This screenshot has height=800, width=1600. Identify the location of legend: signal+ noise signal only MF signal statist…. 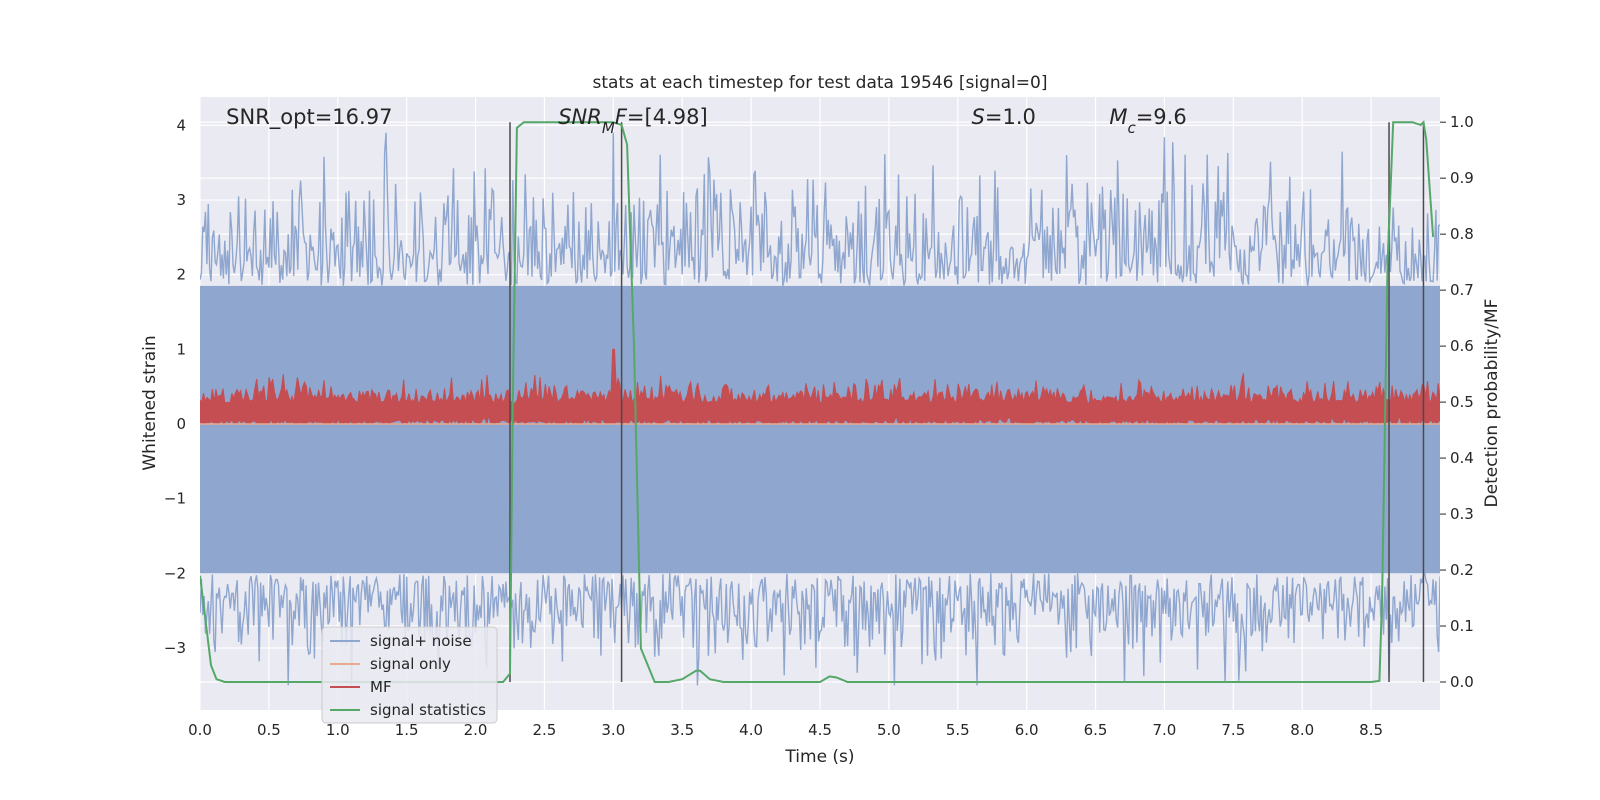
(409, 675).